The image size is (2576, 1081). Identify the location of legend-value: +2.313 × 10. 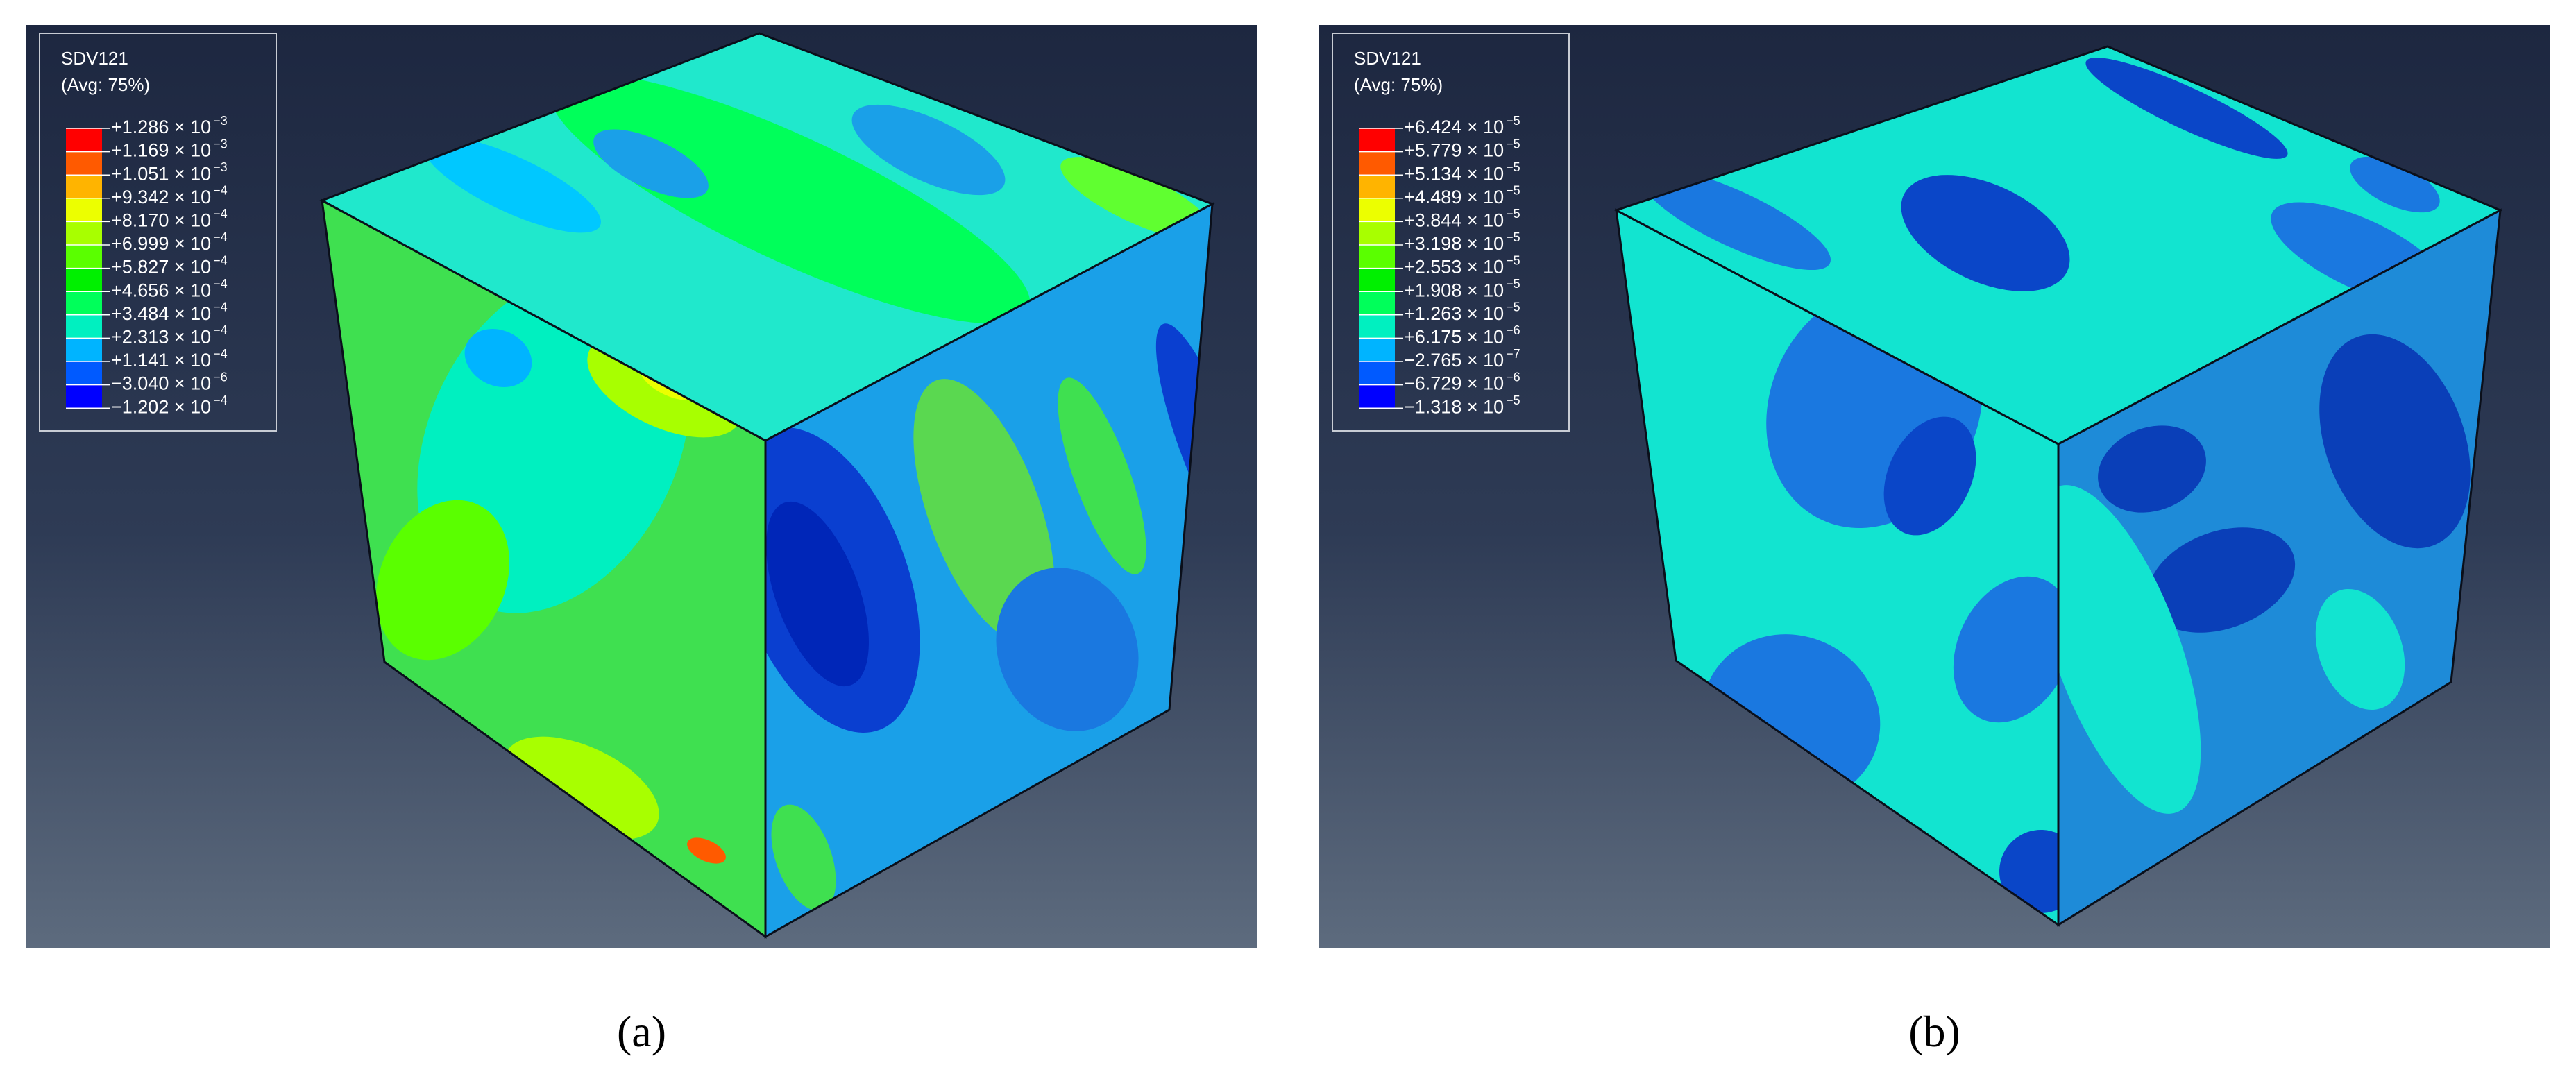
(161, 337).